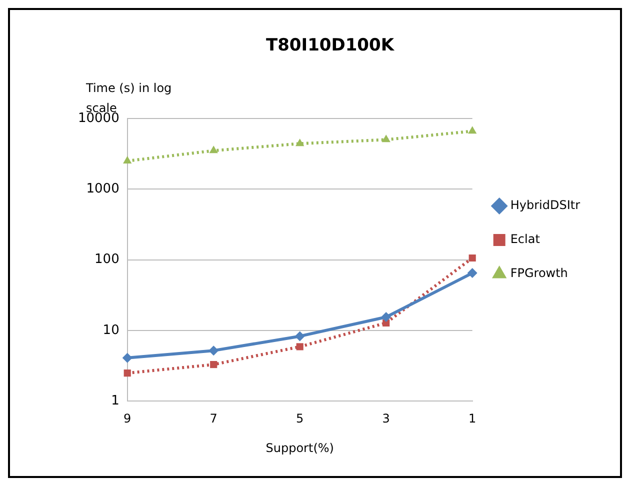 This screenshot has height=486, width=632. What do you see at coordinates (115, 401) in the screenshot?
I see `y-tick-label: 1` at bounding box center [115, 401].